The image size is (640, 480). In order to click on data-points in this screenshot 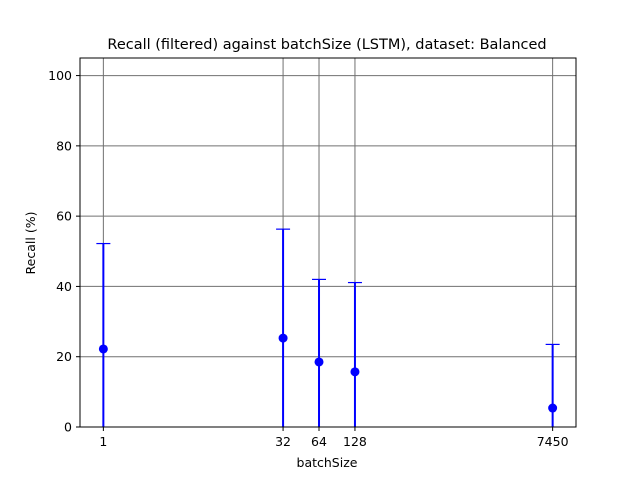, I will do `click(328, 373)`.